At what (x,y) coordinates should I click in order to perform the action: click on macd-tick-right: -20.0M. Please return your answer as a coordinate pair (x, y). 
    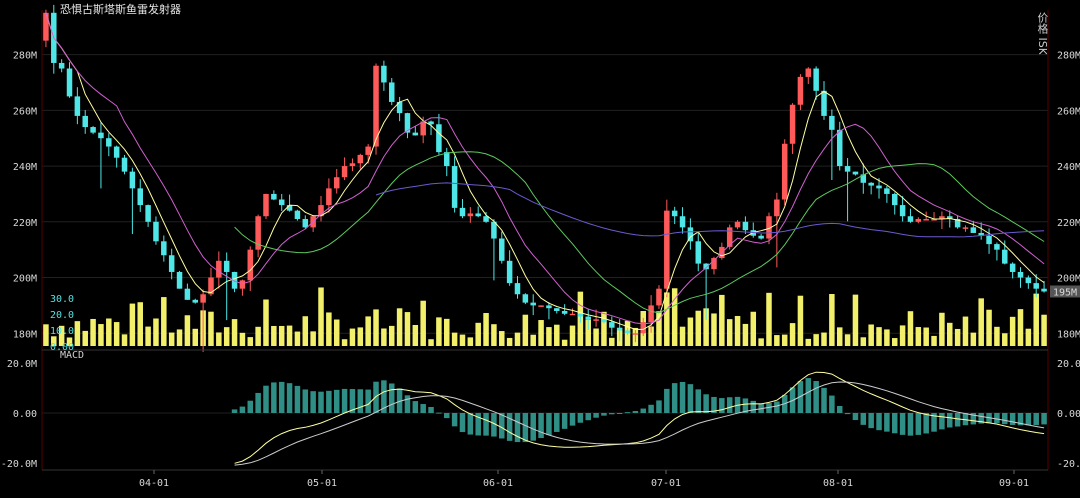
    Looking at the image, I should click on (1068, 464).